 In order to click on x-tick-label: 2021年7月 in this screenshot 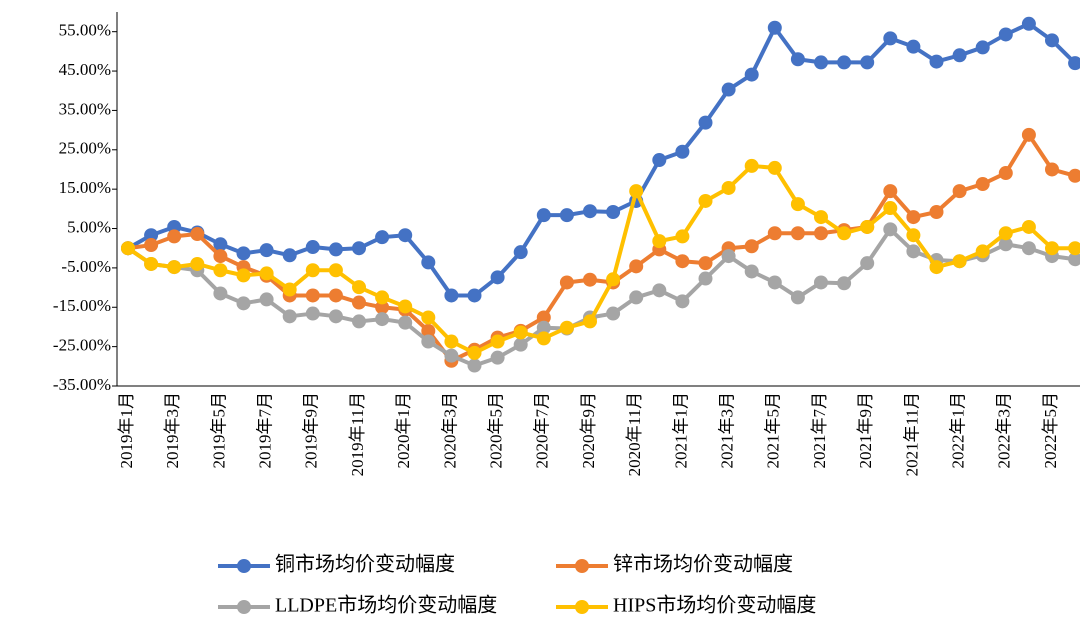, I will do `click(819, 430)`.